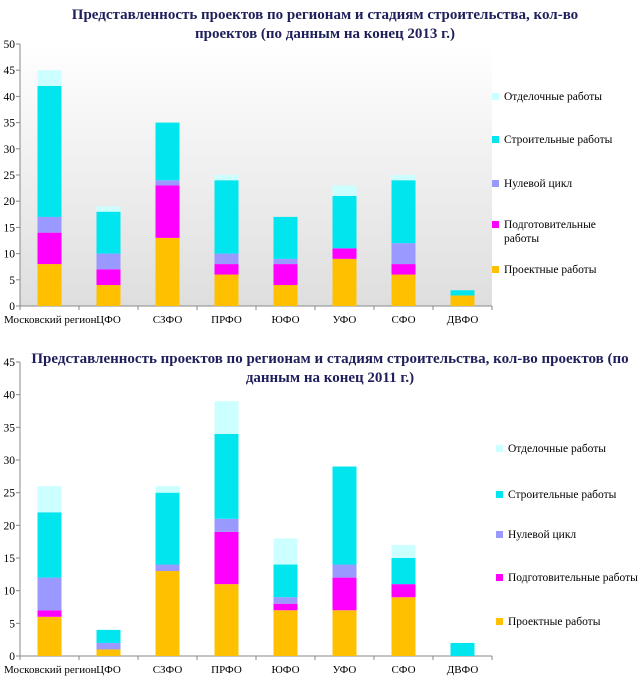 This screenshot has height=681, width=640. Describe the element at coordinates (12, 307) in the screenshot. I see `y-tick-label: 0` at that location.